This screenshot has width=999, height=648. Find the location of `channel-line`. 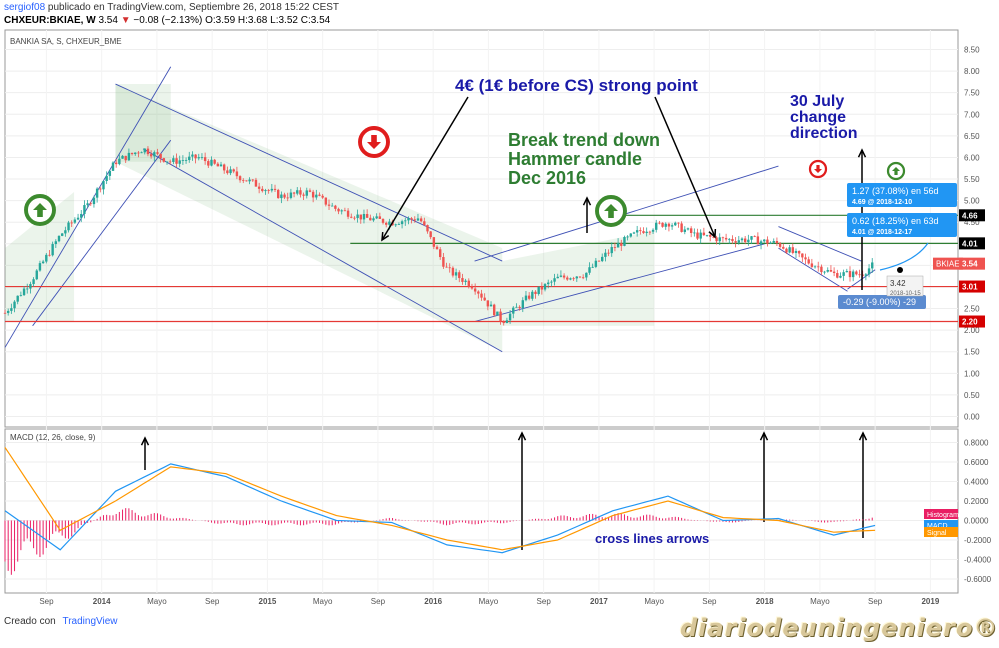

channel-line is located at coordinates (309, 172).